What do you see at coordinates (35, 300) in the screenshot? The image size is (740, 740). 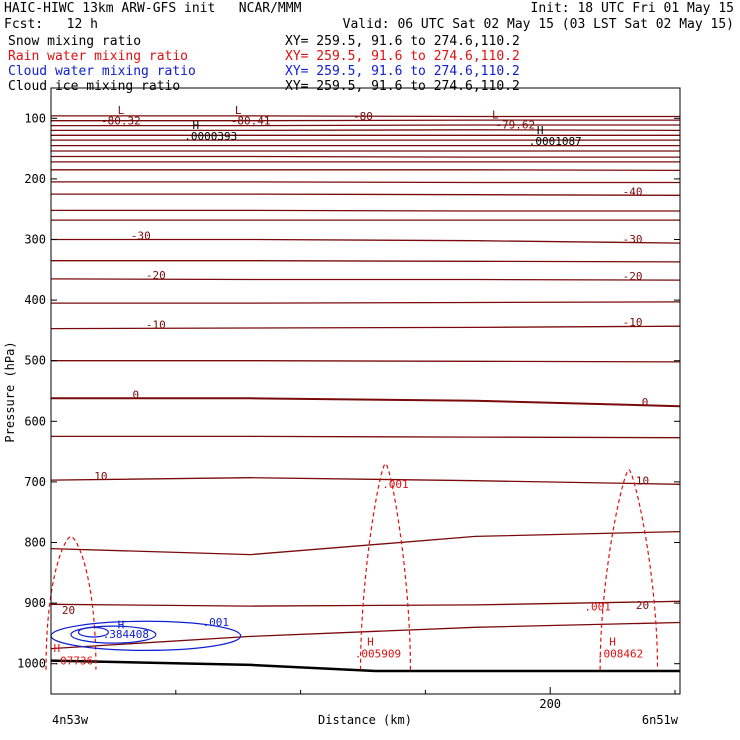 I see `y-tick-label-400: 400` at bounding box center [35, 300].